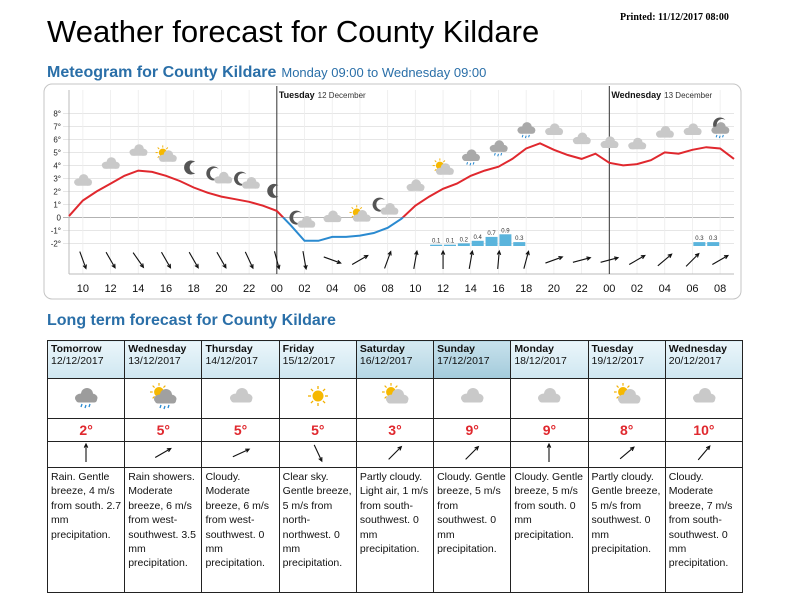 The image size is (791, 593). I want to click on day-date: 20/12/2017, so click(695, 361).